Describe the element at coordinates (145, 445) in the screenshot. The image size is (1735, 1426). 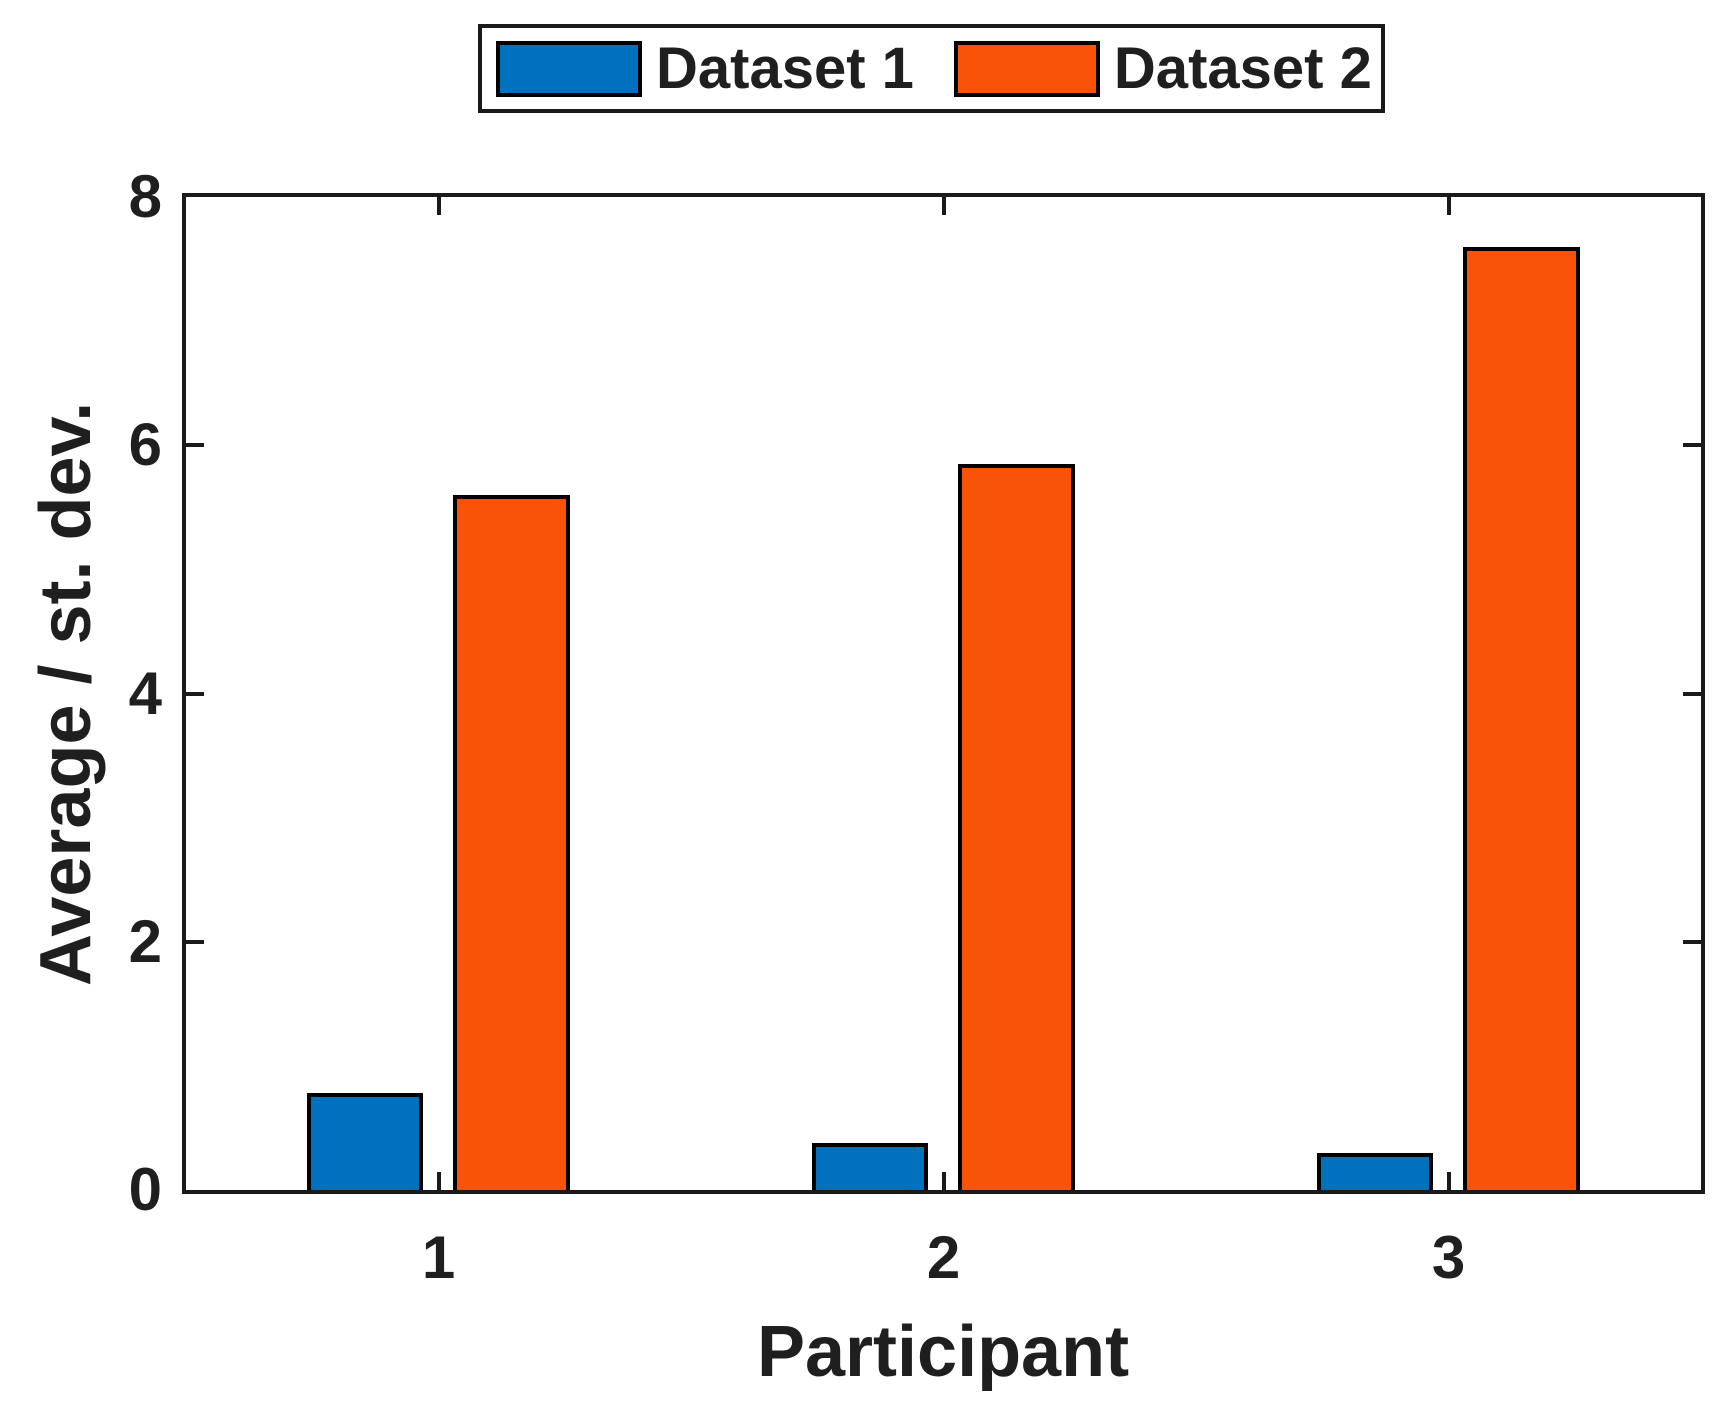
I see `y-tick-label: 6` at that location.